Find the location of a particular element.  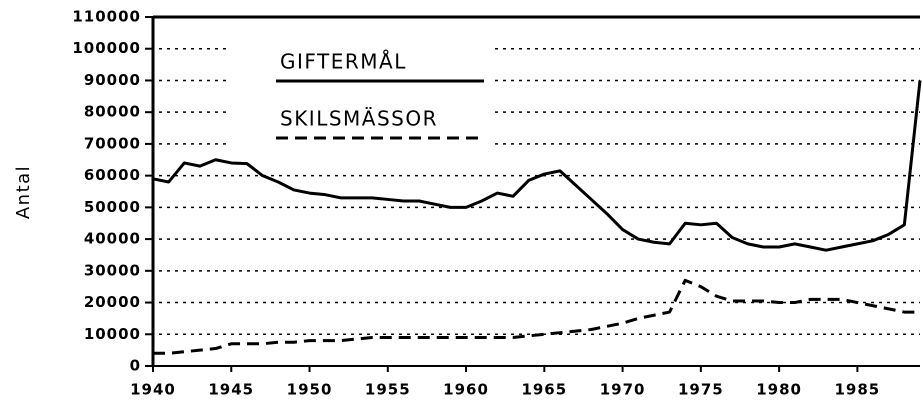

x-tick-label: 1975 is located at coordinates (701, 390).